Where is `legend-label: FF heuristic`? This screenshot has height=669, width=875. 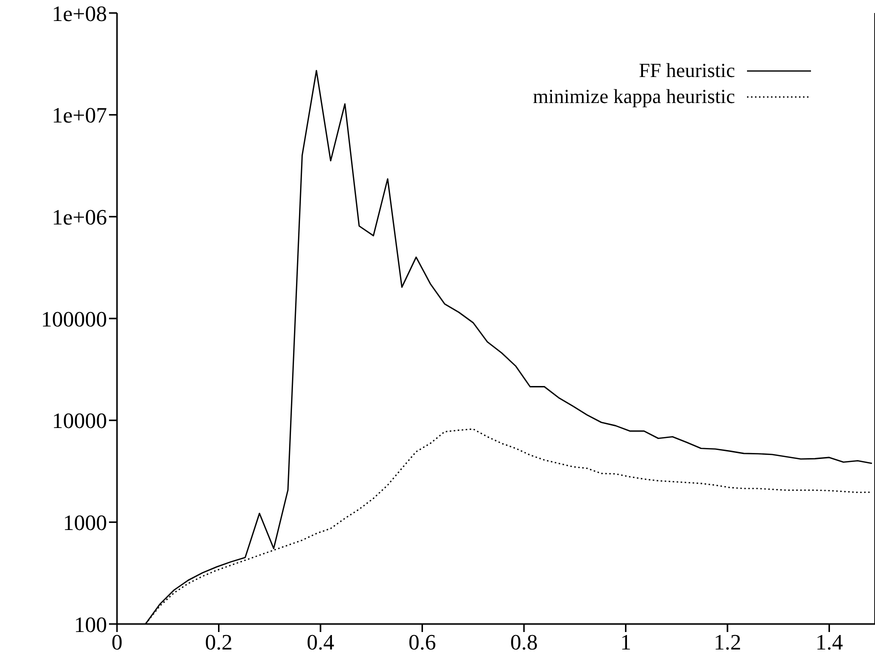 legend-label: FF heuristic is located at coordinates (686, 71).